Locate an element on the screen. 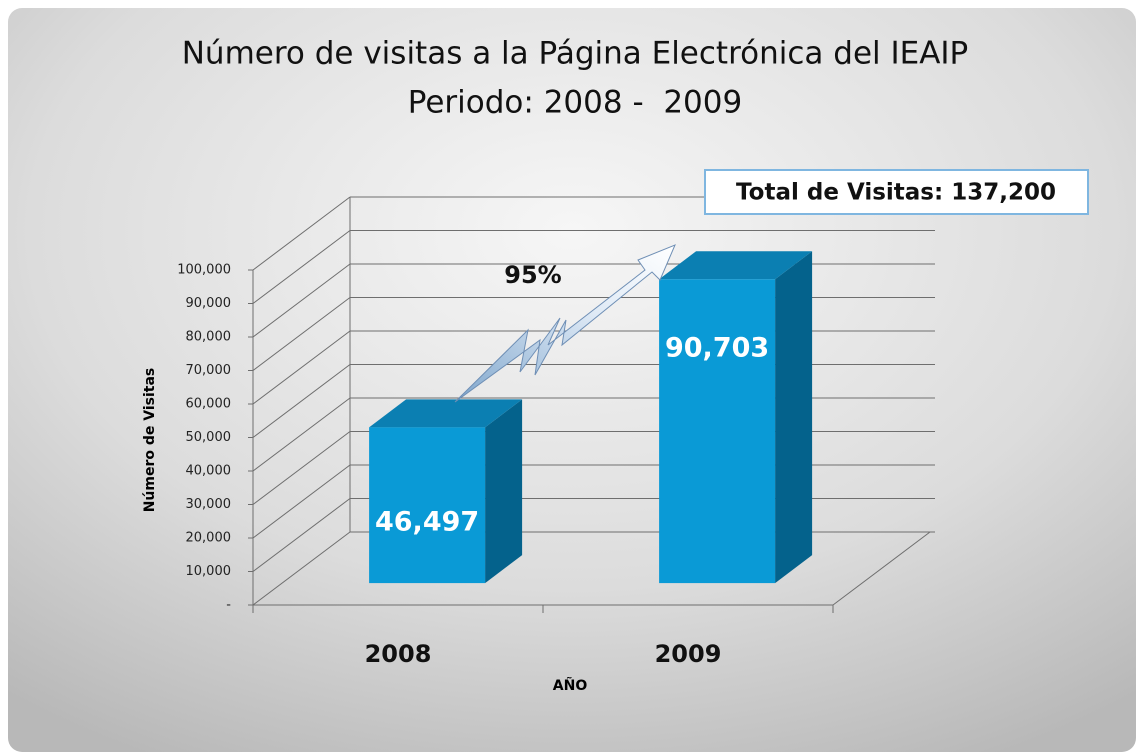  x-tick-label: 2009 is located at coordinates (688, 654).